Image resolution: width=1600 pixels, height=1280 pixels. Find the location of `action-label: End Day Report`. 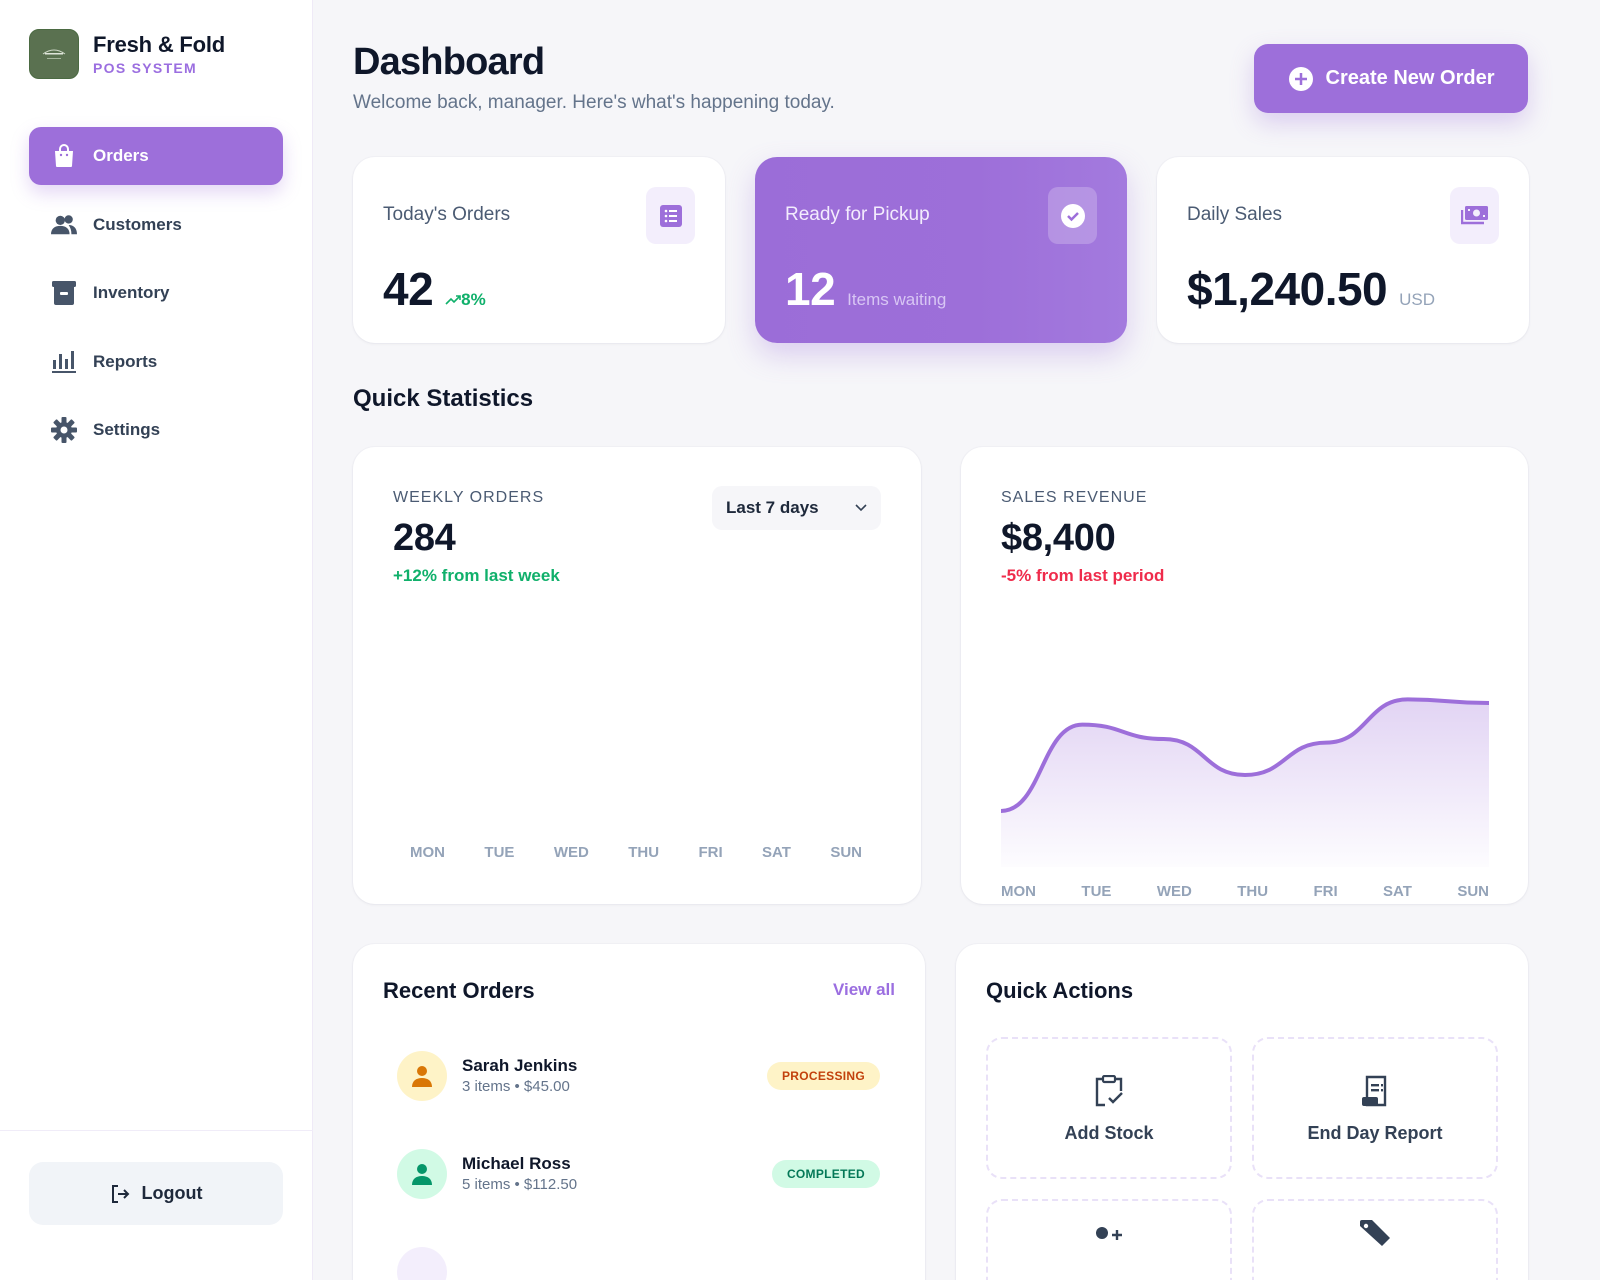

action-label: End Day Report is located at coordinates (1375, 1132).